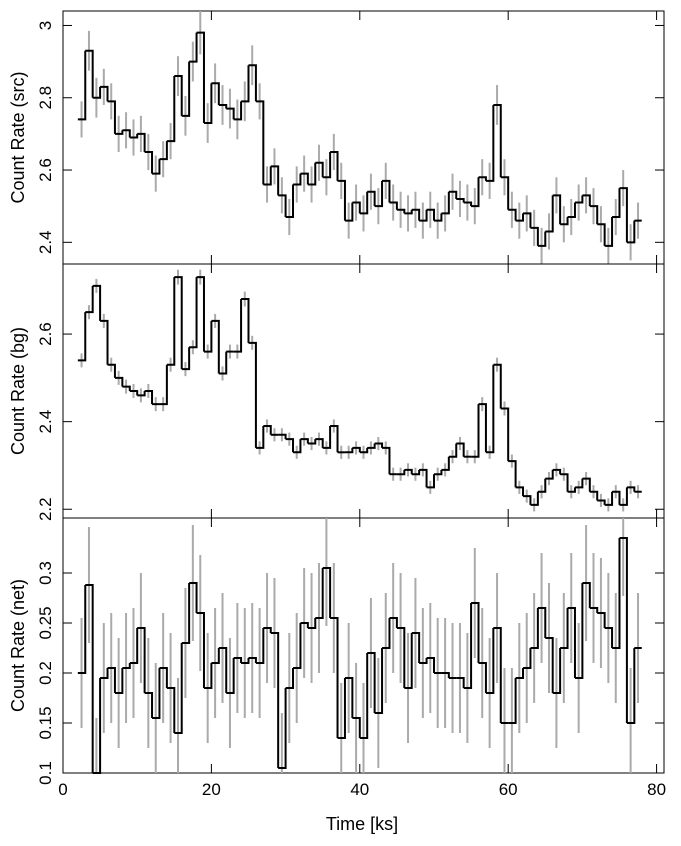 The image size is (681, 846). I want to click on x-axis-title: Time [ks], so click(362, 824).